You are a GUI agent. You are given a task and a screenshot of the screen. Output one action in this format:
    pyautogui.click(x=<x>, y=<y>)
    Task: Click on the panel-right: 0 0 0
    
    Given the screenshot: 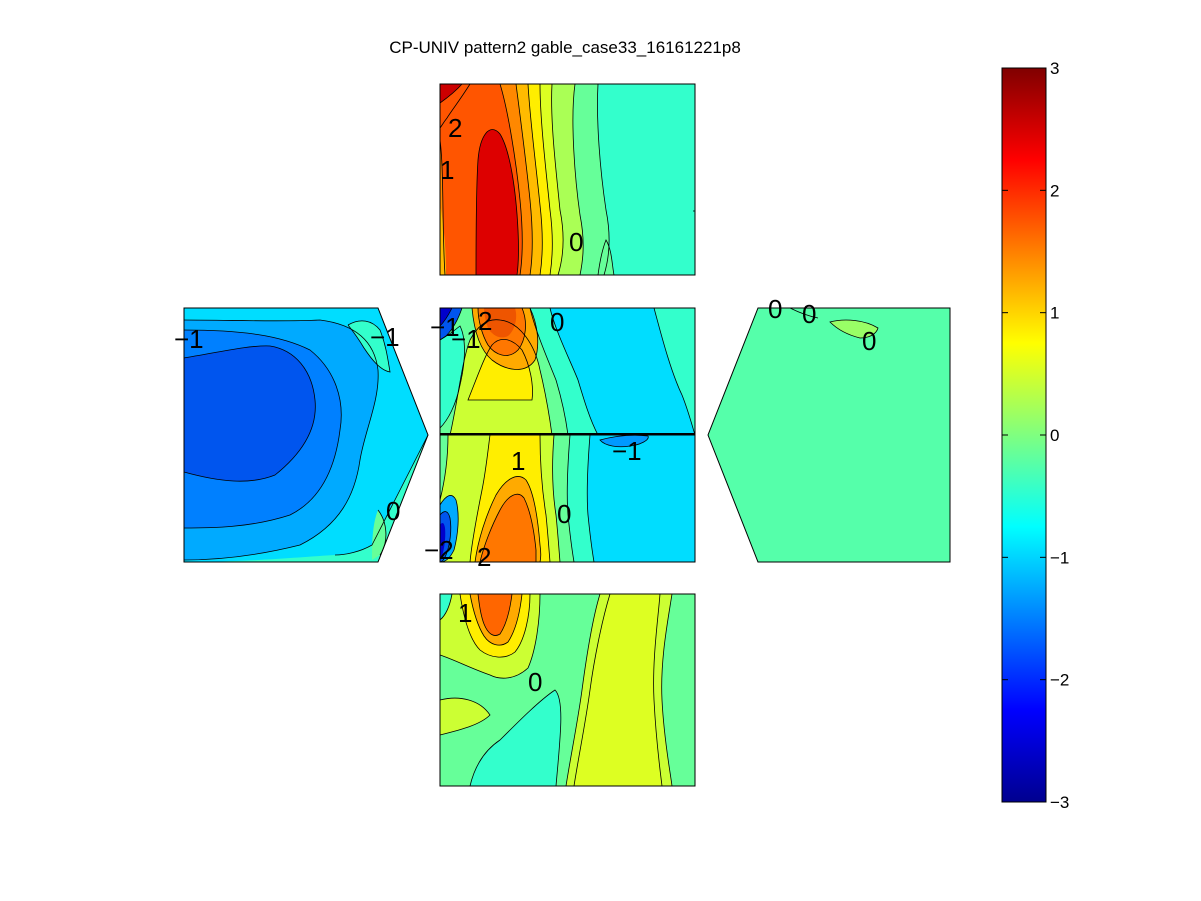 What is the action you would take?
    pyautogui.click(x=829, y=428)
    